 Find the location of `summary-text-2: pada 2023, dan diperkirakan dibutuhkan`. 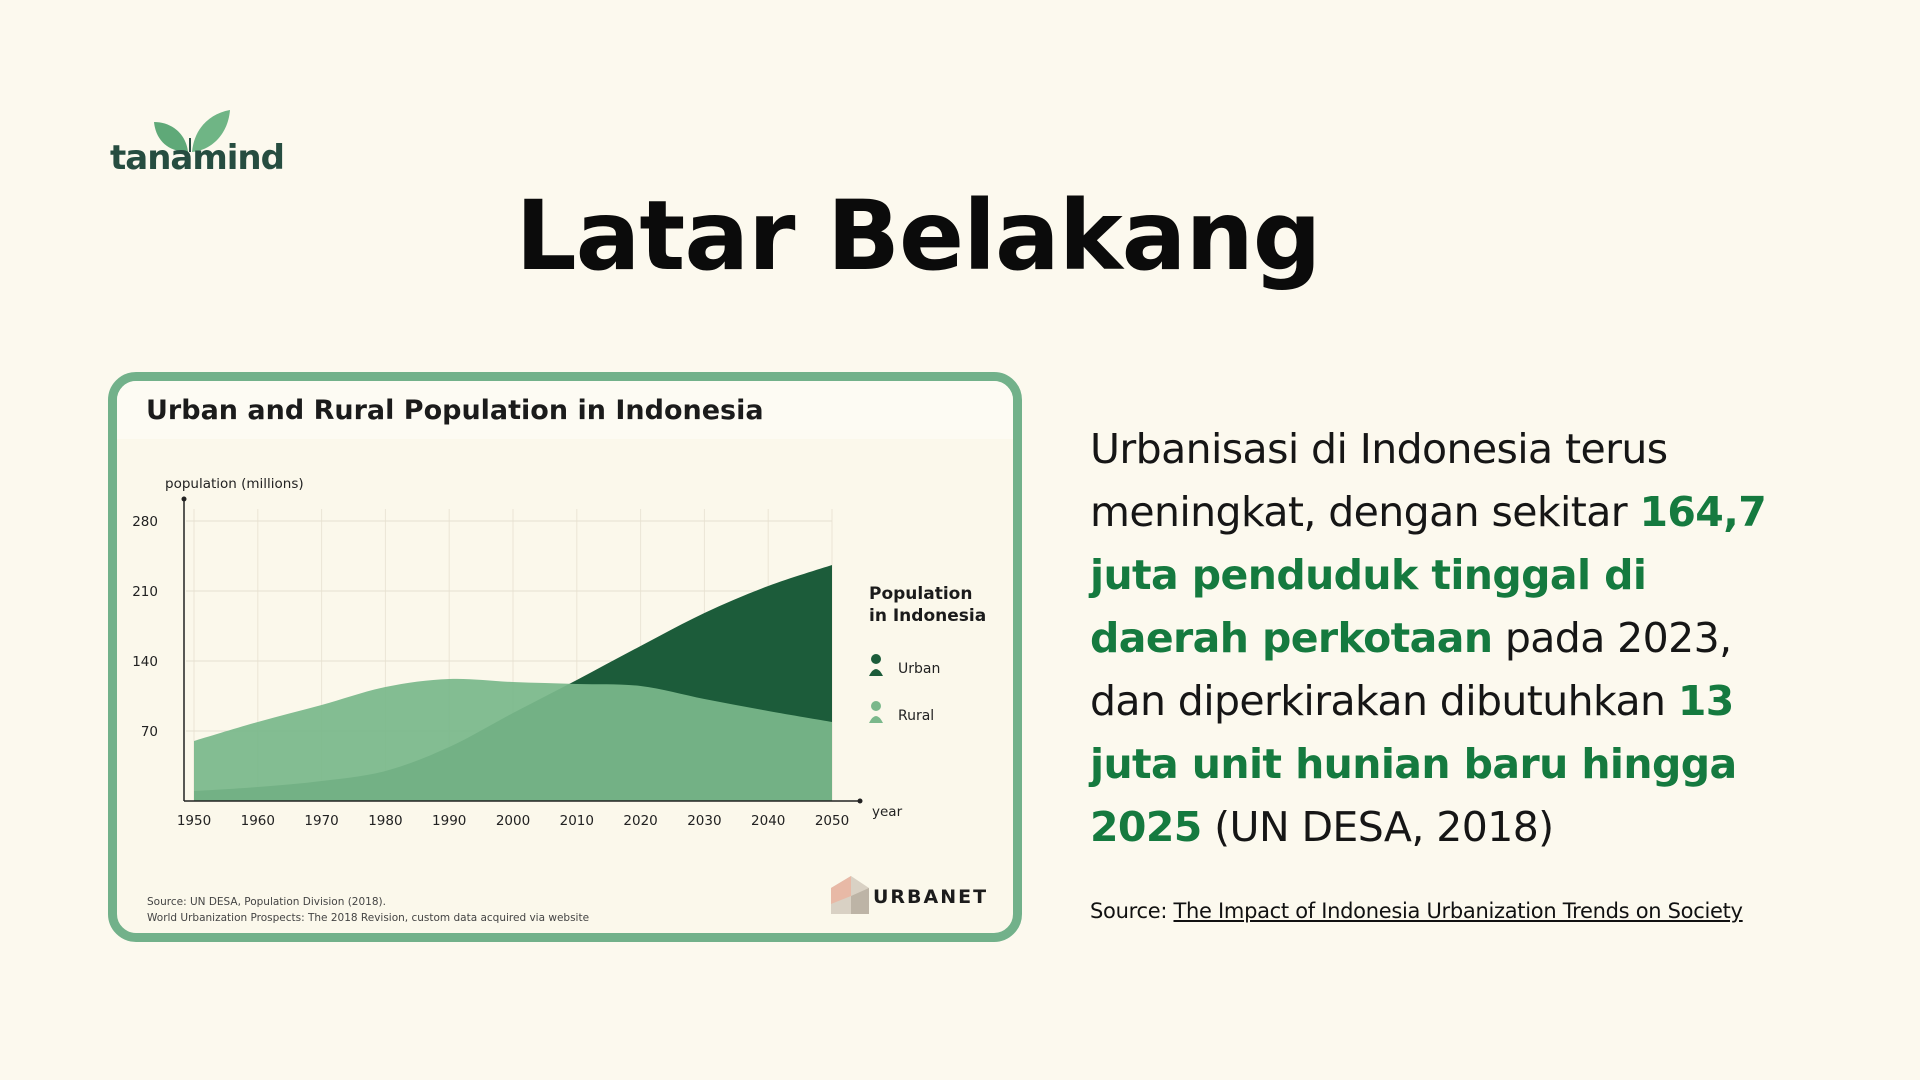

summary-text-2: pada 2023, dan diperkirakan dibutuhkan is located at coordinates (1411, 669).